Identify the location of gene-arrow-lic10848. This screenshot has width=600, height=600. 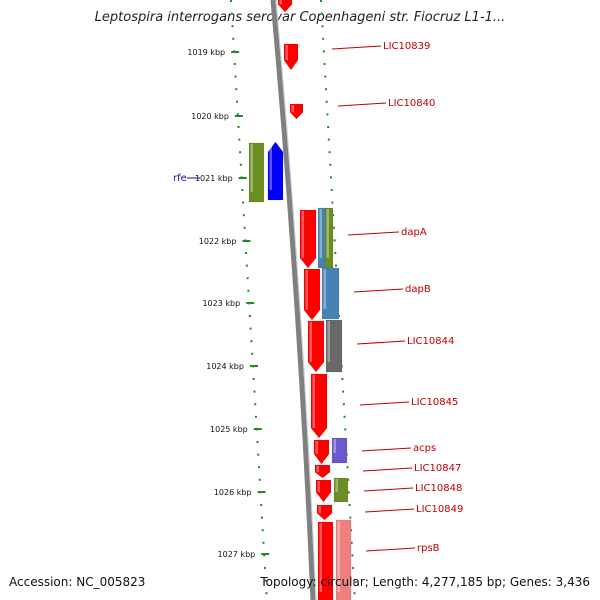
(323, 491).